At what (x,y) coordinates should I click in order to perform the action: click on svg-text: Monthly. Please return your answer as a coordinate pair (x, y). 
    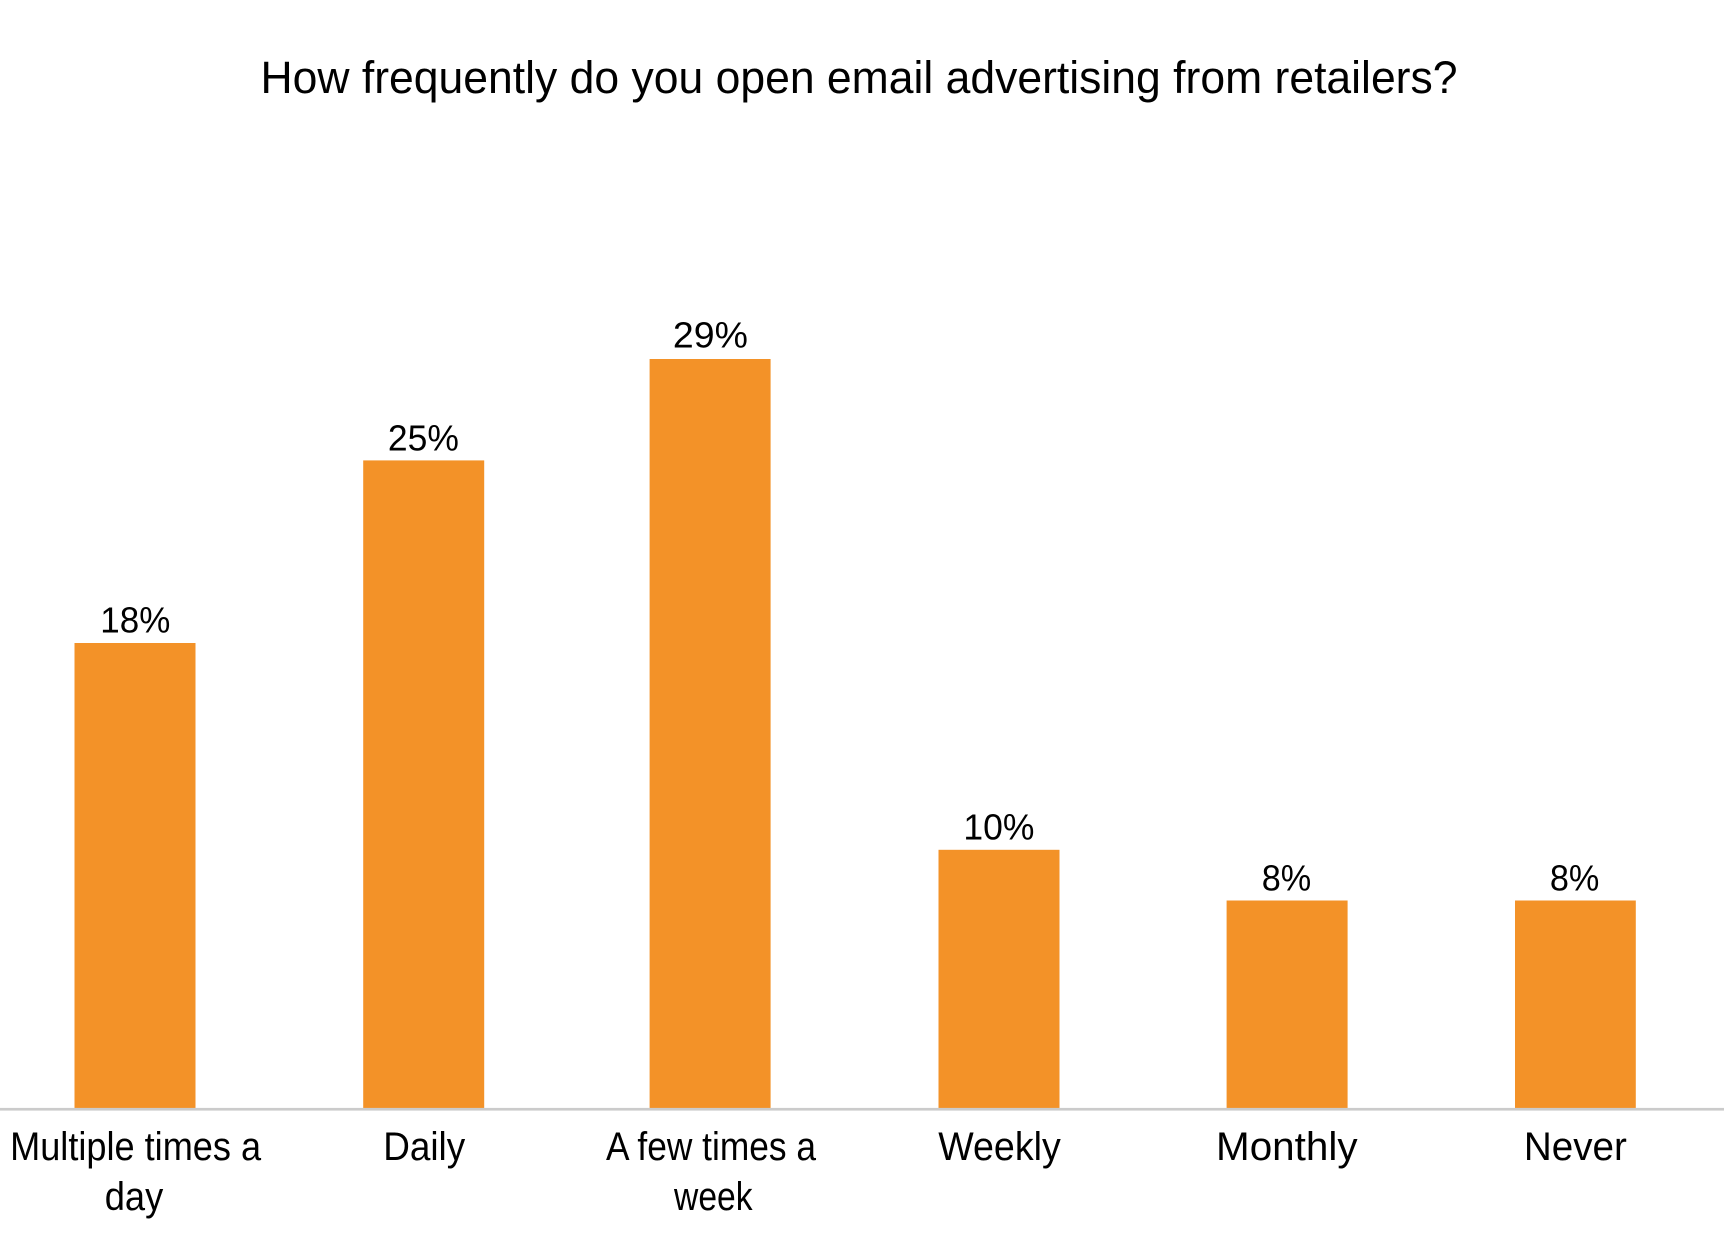
    Looking at the image, I should click on (1287, 1147).